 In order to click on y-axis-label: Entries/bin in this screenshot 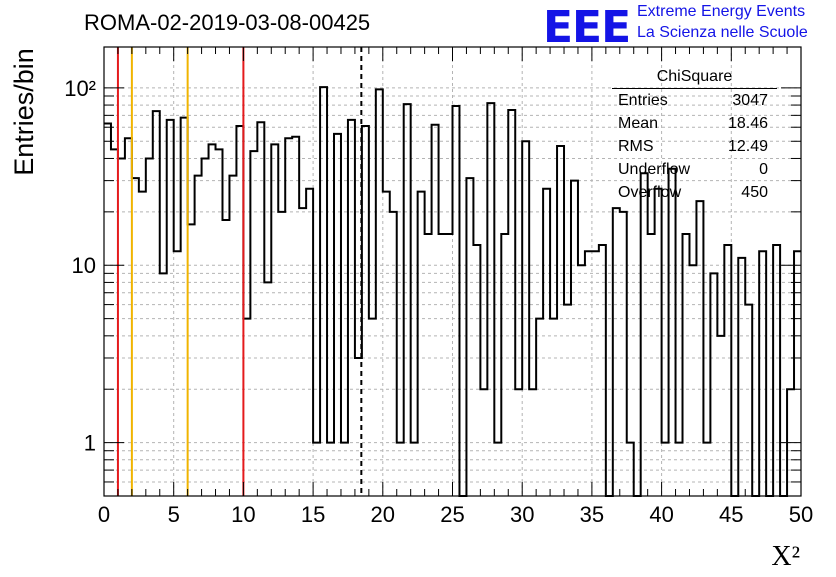, I will do `click(24, 112)`.